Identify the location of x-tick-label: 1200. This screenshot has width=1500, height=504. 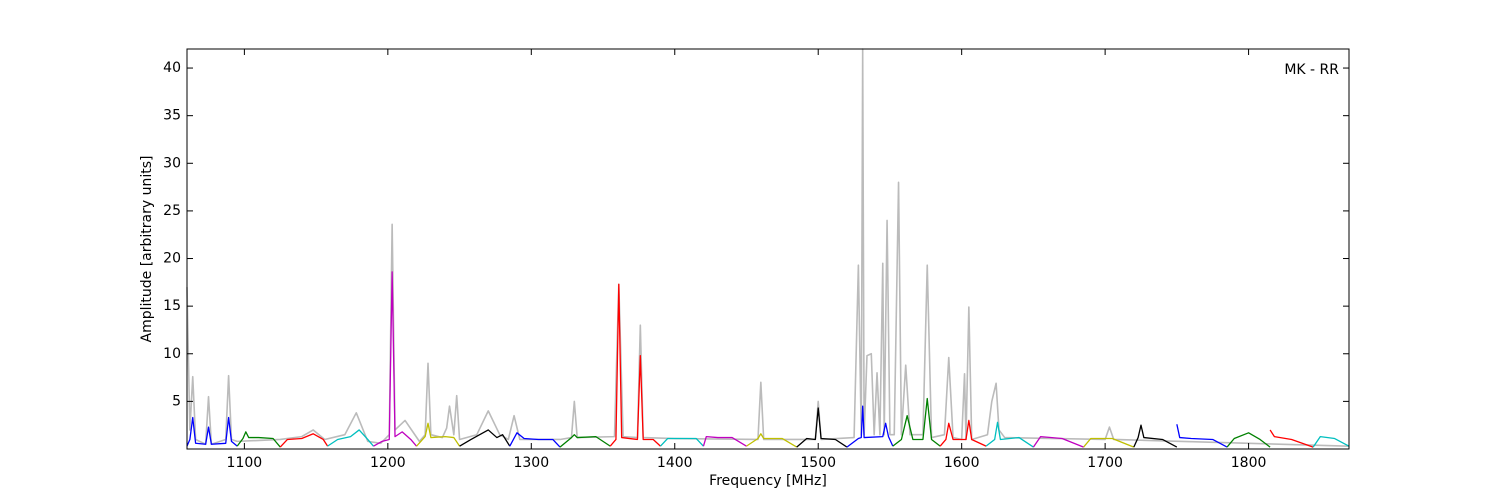
(388, 463).